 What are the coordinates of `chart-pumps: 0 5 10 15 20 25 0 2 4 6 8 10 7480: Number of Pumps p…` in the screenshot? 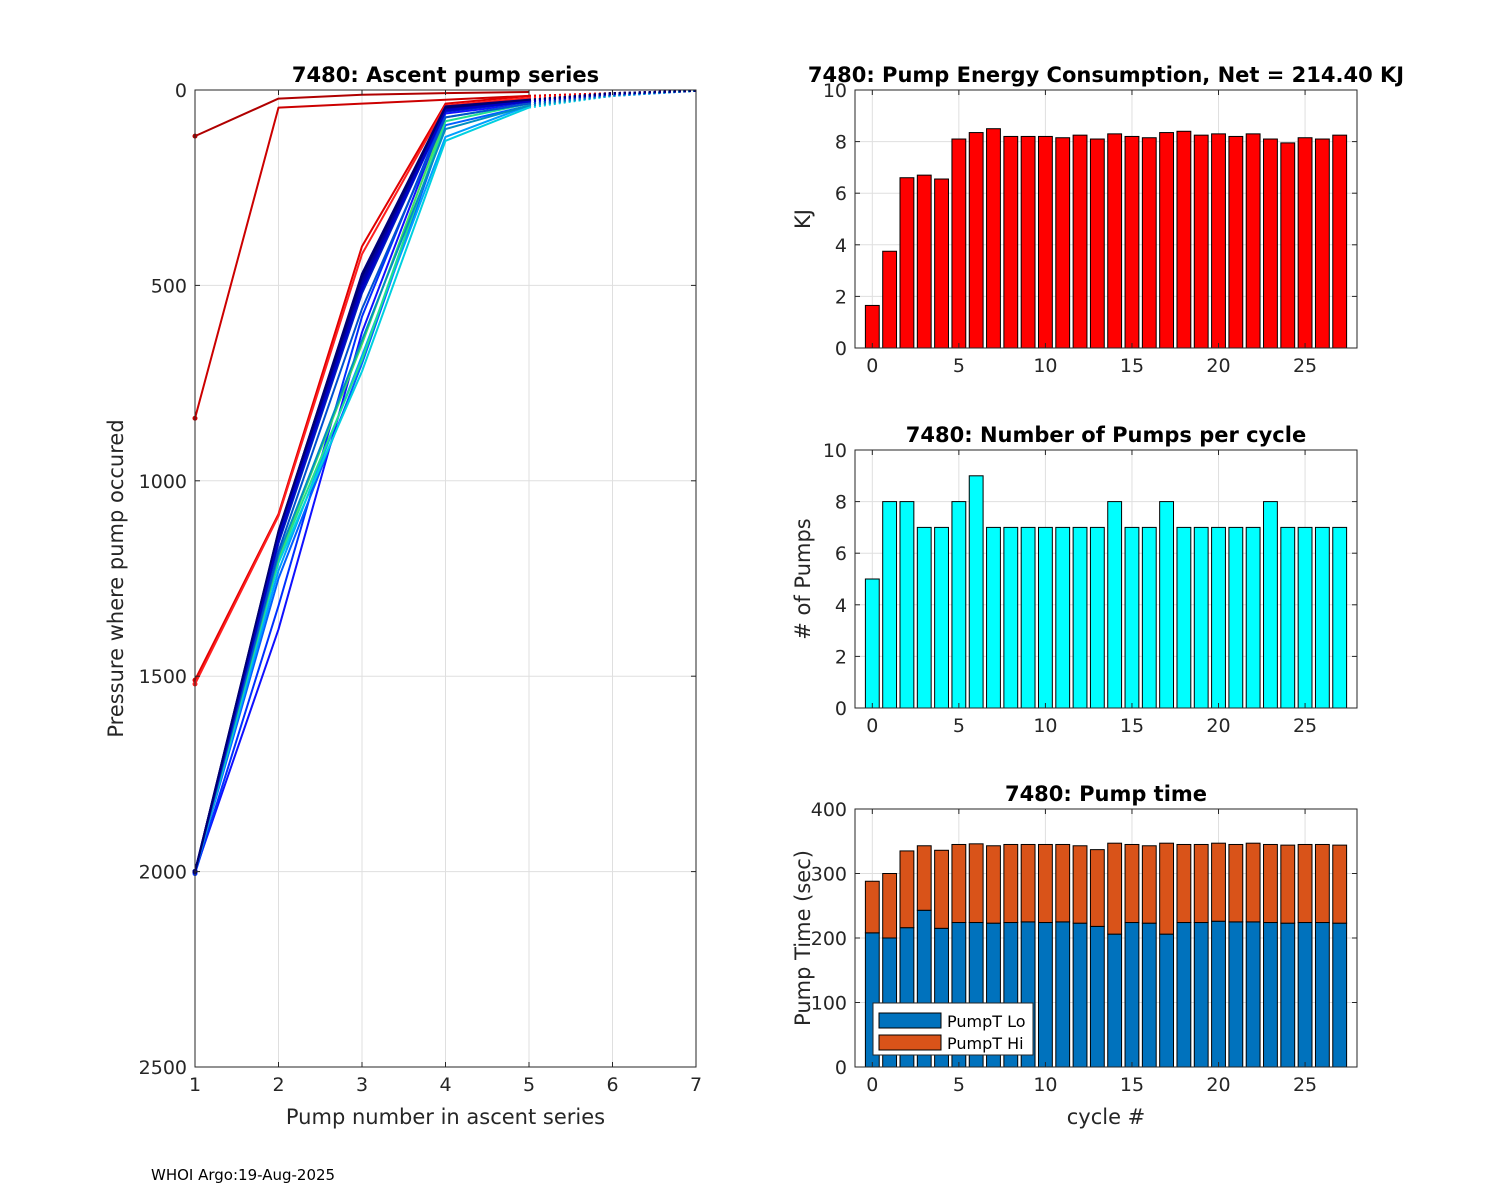 It's located at (1074, 580).